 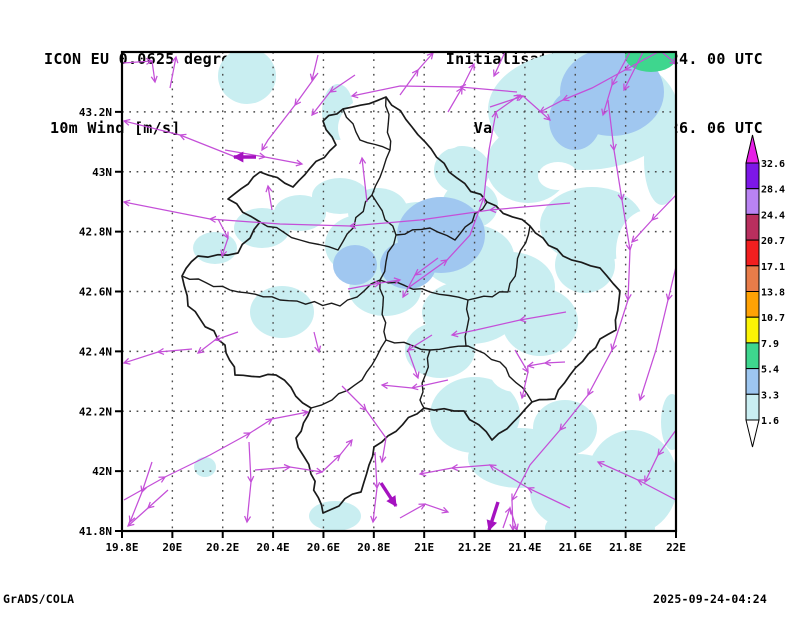 What do you see at coordinates (752, 149) in the screenshot?
I see `colorbar-over-arrow` at bounding box center [752, 149].